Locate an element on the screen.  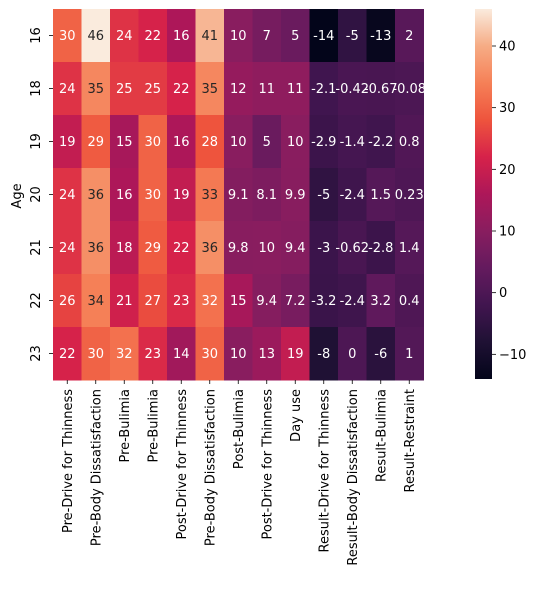
cell-value-label: -3 is located at coordinates (323, 248).